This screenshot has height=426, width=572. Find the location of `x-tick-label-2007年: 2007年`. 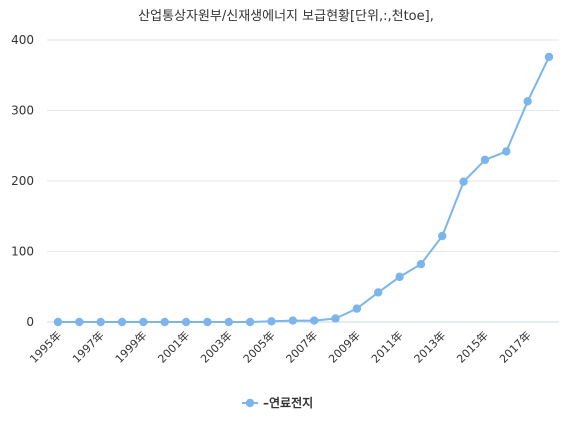

x-tick-label-2007年: 2007年 is located at coordinates (301, 346).